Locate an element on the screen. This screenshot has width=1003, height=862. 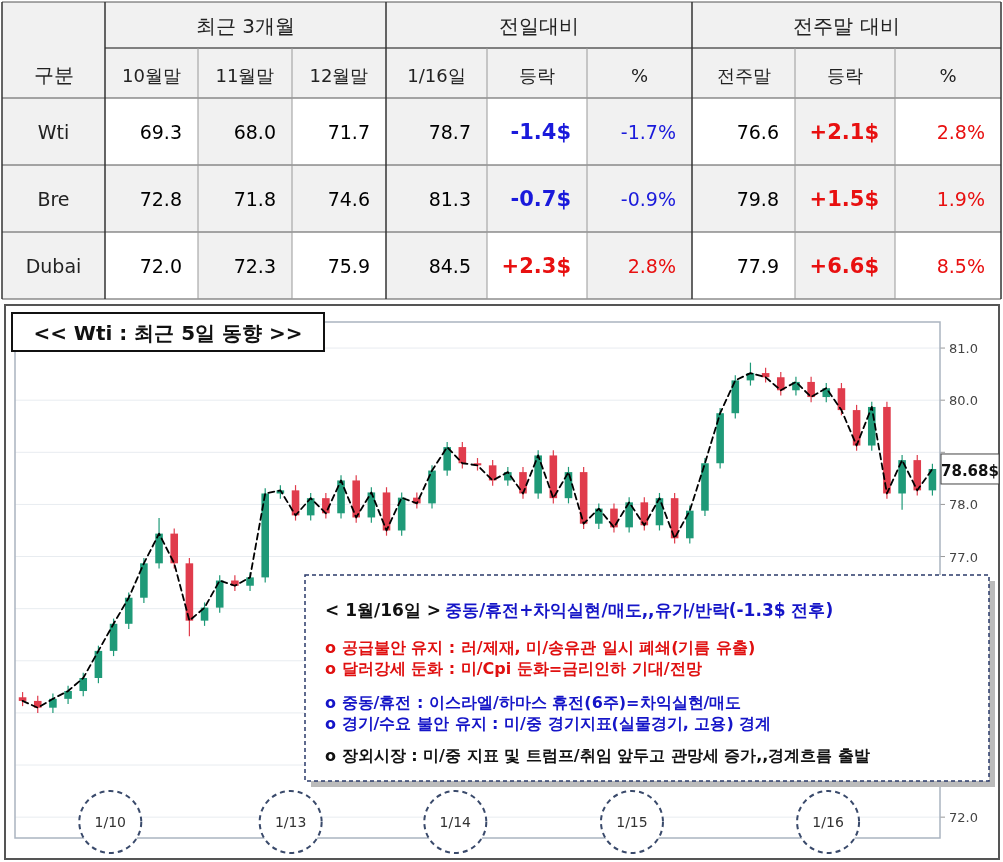
text: 71.8 is located at coordinates (254, 198).